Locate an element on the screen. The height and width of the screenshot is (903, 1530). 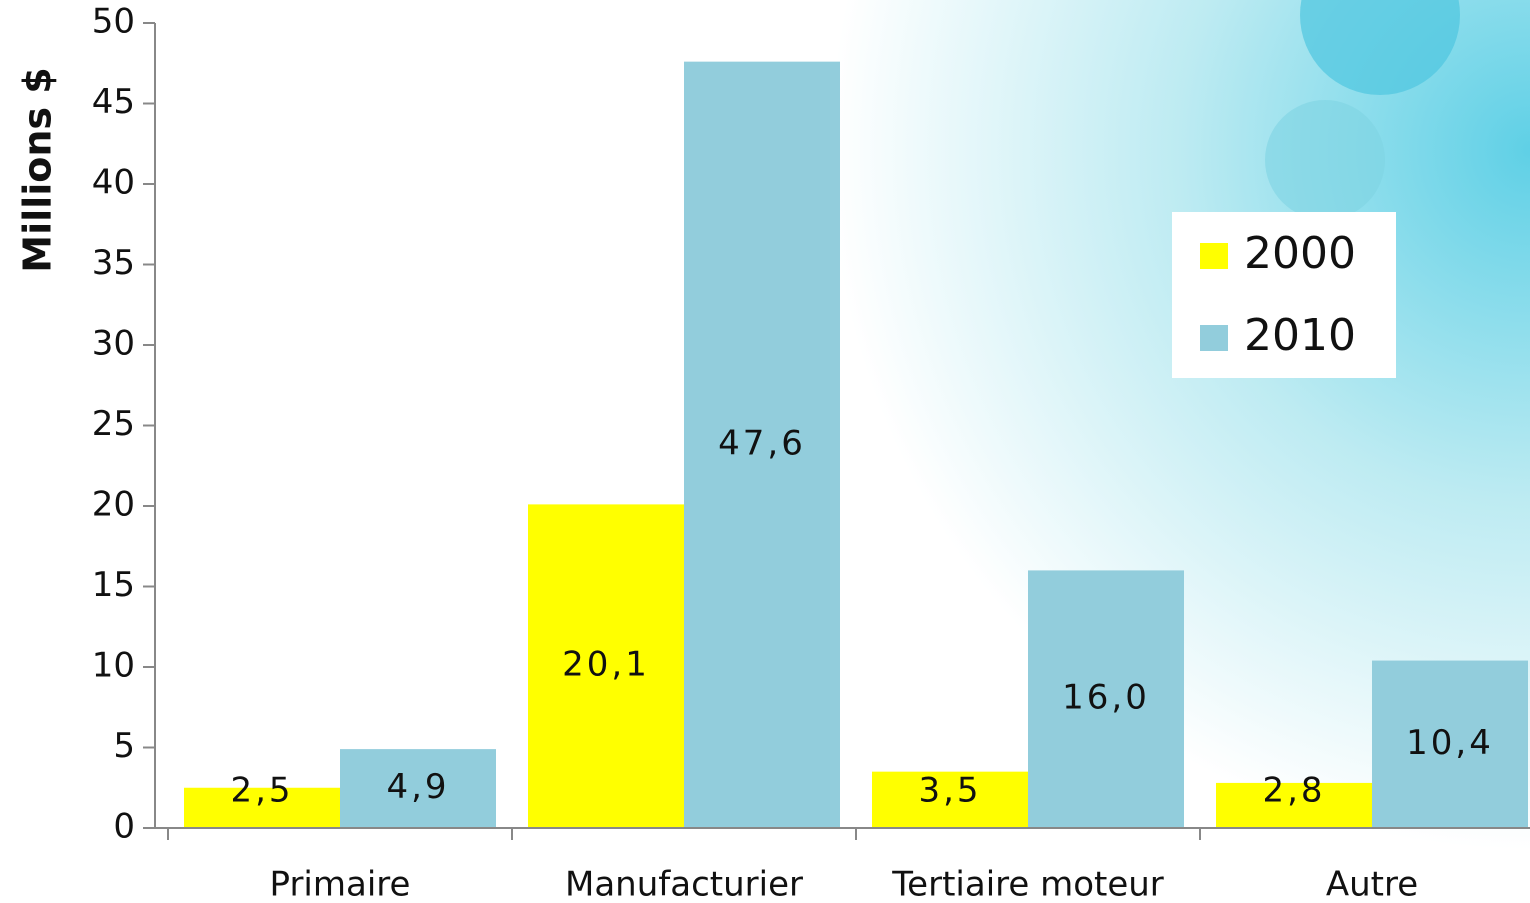
y-tick-label: 0 is located at coordinates (124, 827).